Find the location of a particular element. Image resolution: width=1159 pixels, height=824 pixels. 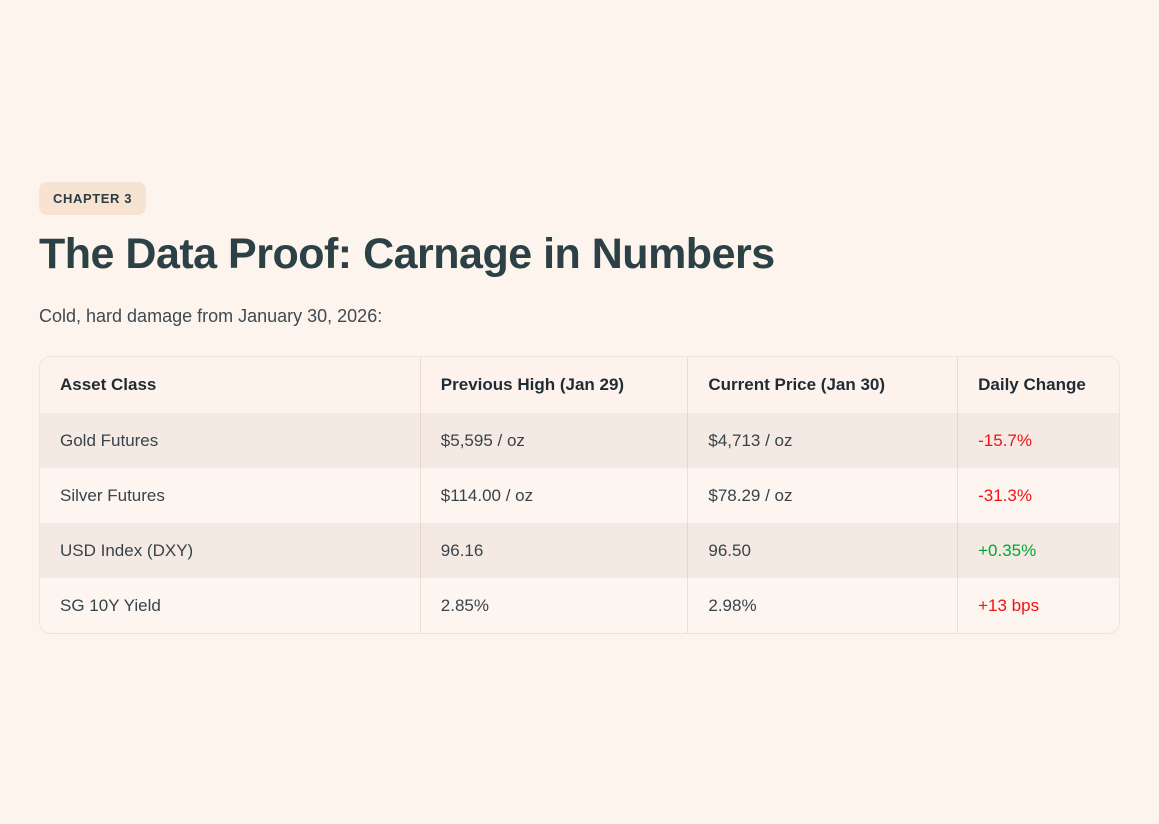

daily-change-value: -31.3% is located at coordinates (1005, 495).